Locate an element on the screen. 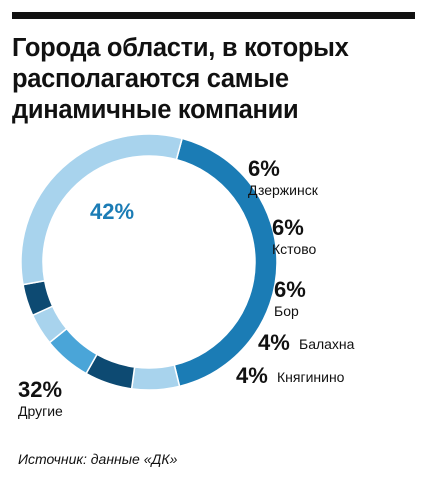 The image size is (425, 496). city-label-nizhny-novgorod-line2: Новгород is located at coordinates (120, 254).